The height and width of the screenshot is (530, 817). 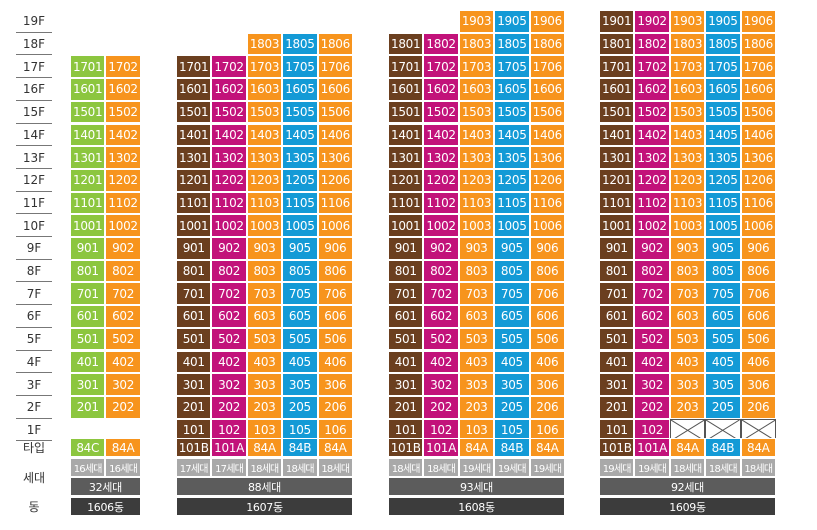 What do you see at coordinates (123, 248) in the screenshot?
I see `unit-cell: 902` at bounding box center [123, 248].